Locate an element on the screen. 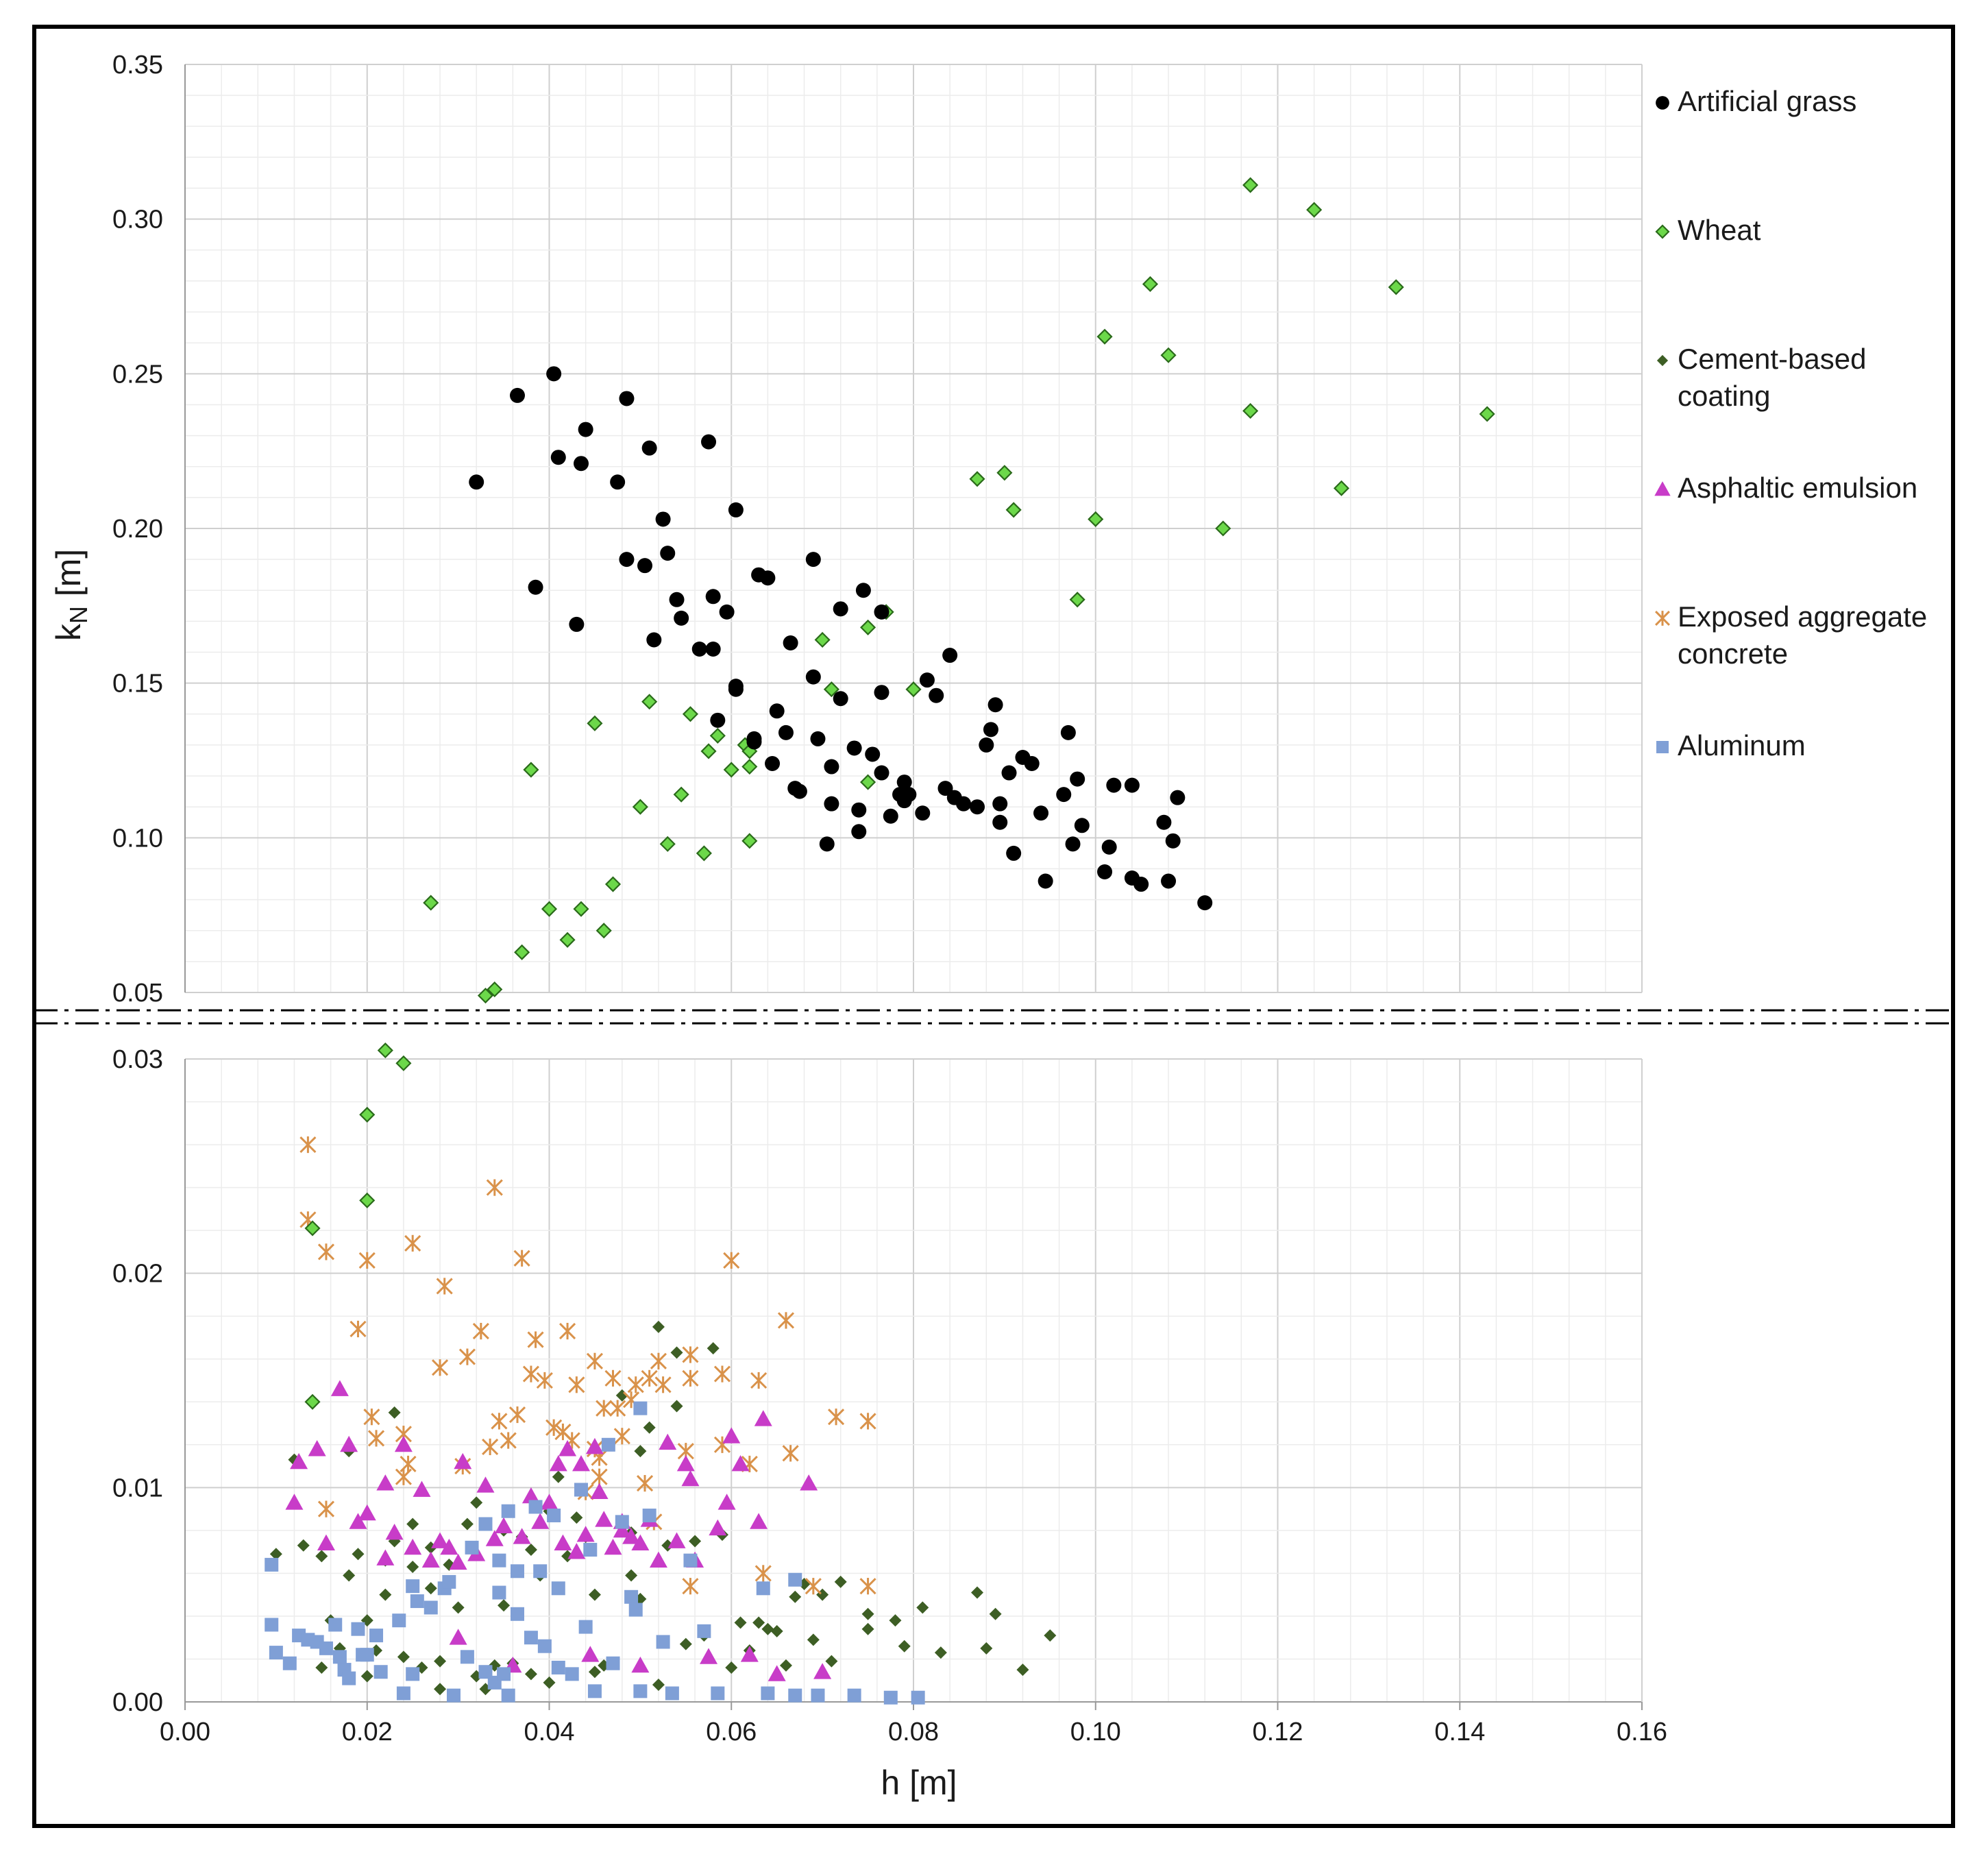 This screenshot has width=1988, height=1852. legend-item: Aluminum is located at coordinates (1731, 745).